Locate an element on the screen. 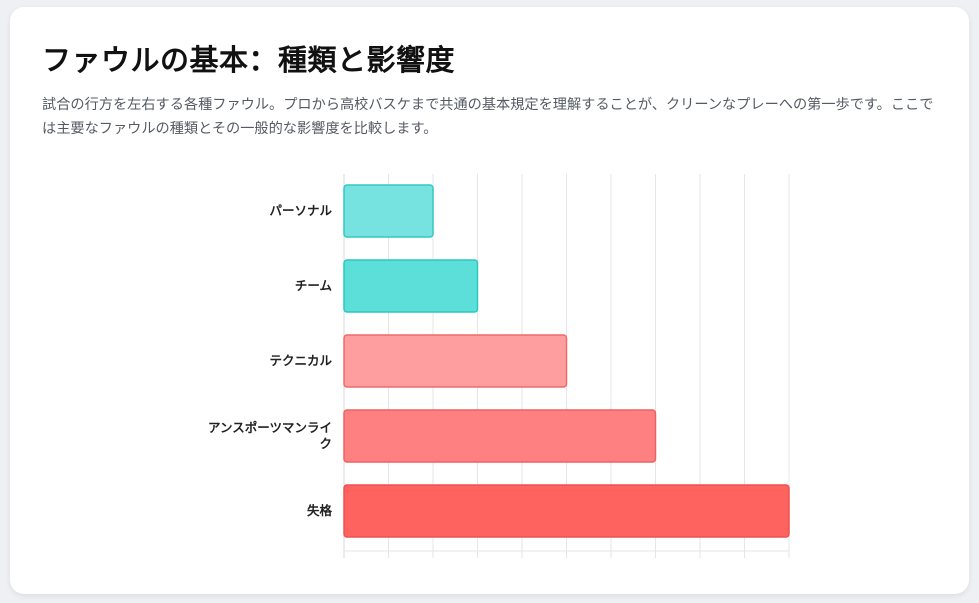 The height and width of the screenshot is (603, 979). category-label: チーム is located at coordinates (314, 285).